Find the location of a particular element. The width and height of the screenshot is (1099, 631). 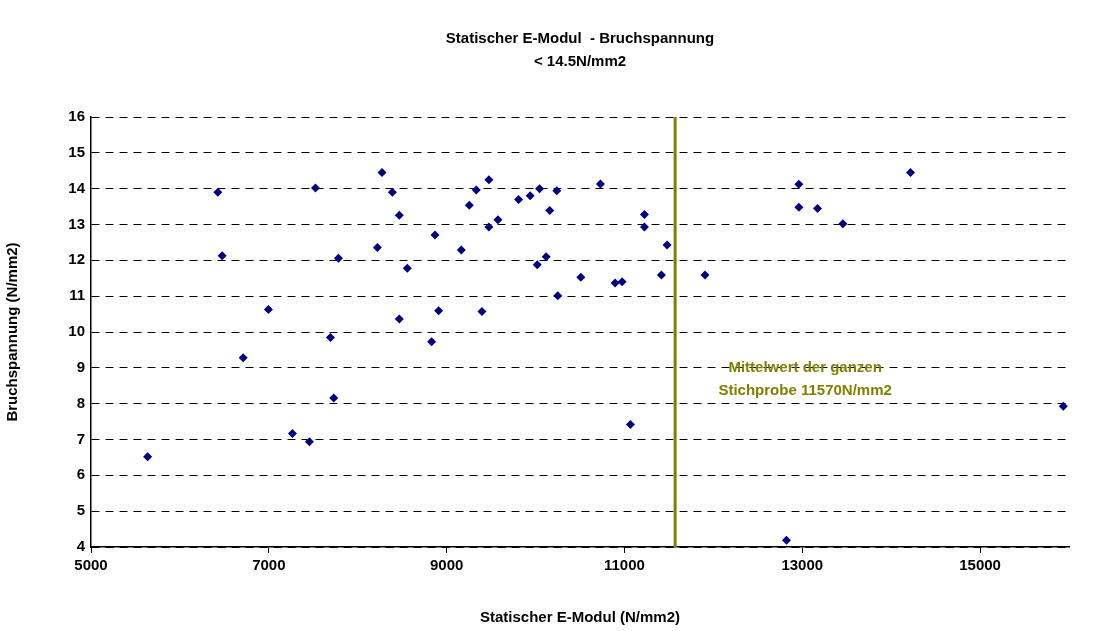

x-tick-label: 7000 is located at coordinates (269, 565).